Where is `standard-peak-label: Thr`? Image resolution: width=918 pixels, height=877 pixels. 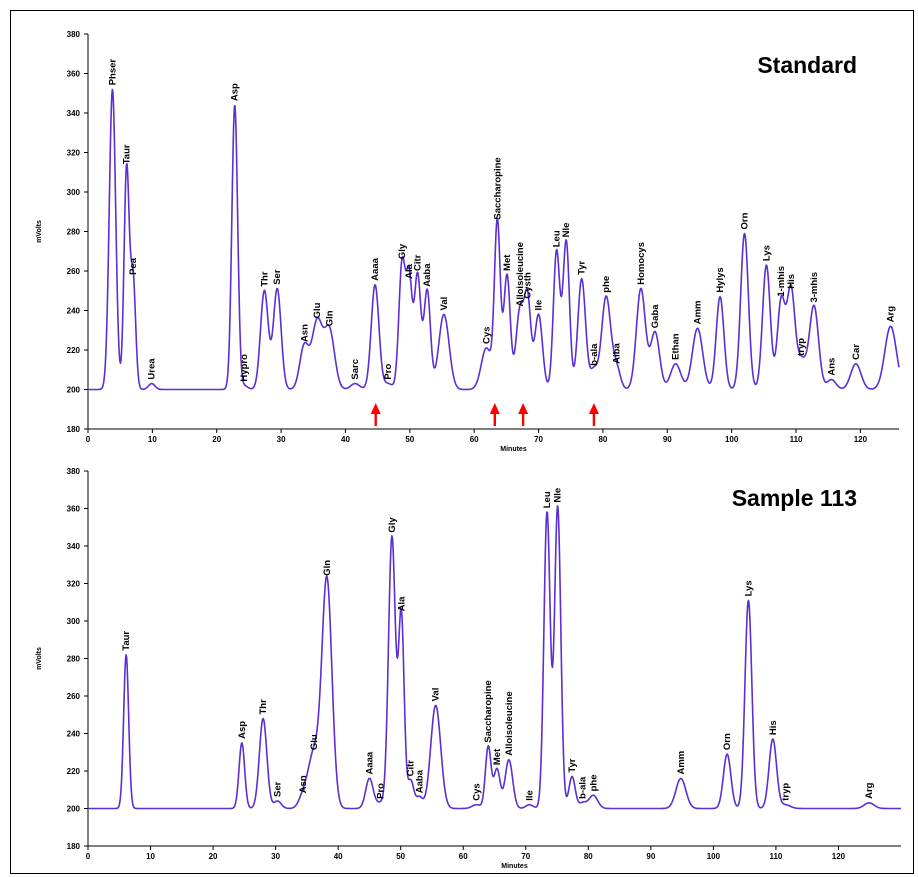 standard-peak-label: Thr is located at coordinates (264, 279).